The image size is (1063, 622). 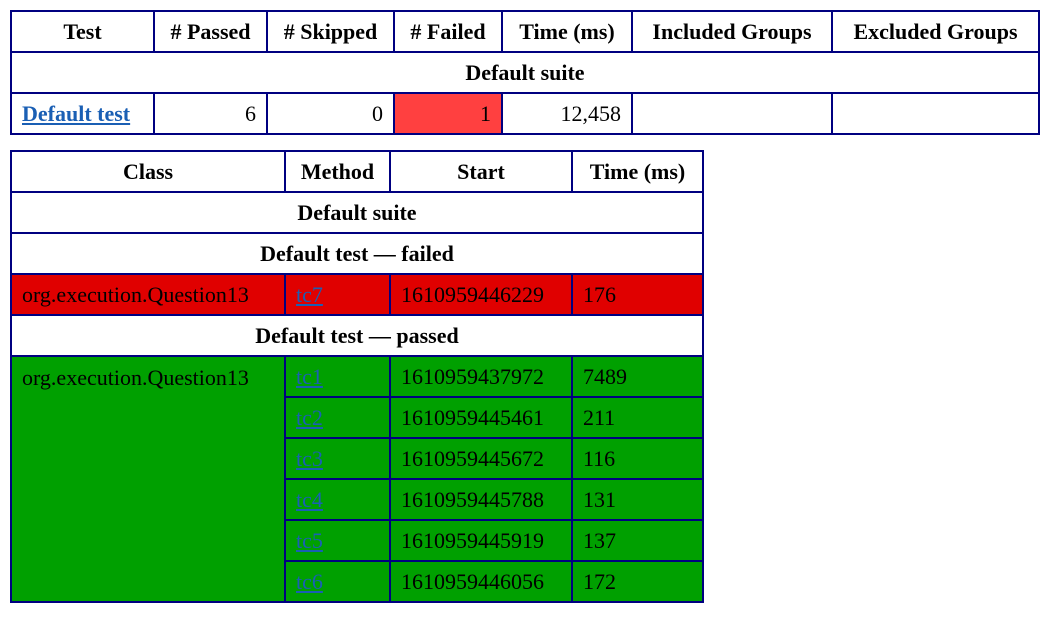 What do you see at coordinates (309, 458) in the screenshot?
I see `method-link-tc3: tc3` at bounding box center [309, 458].